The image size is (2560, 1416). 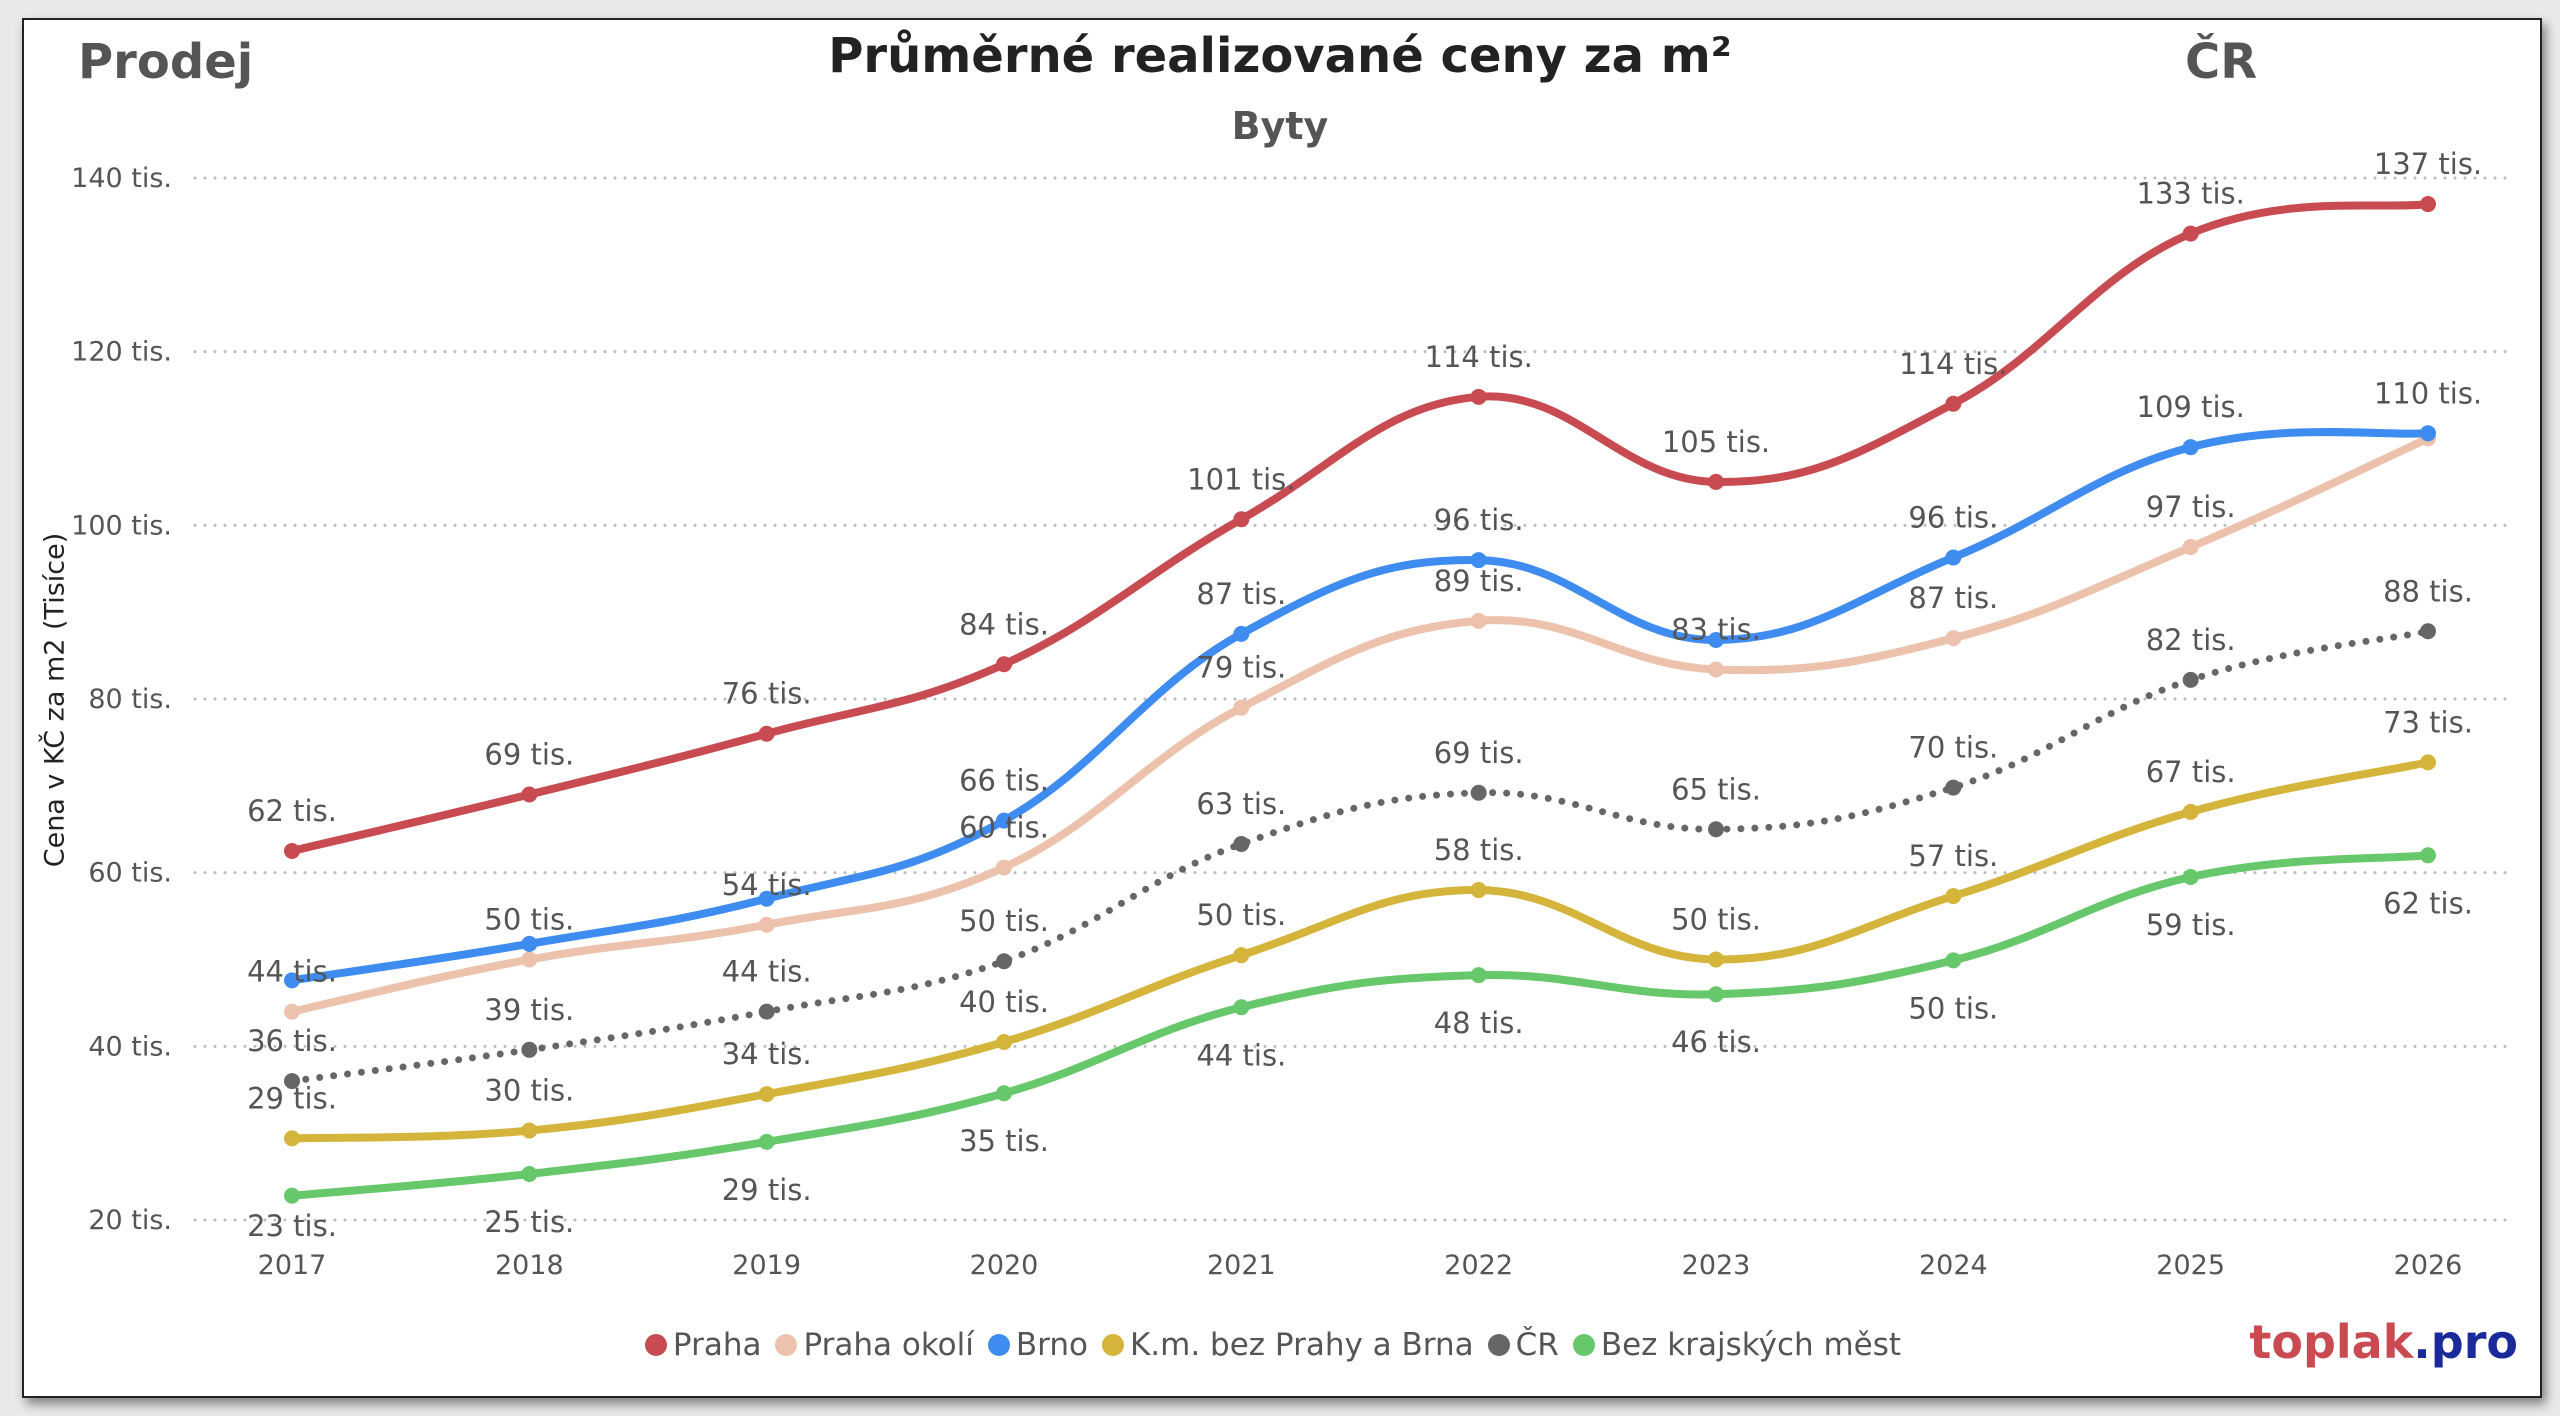 I want to click on data-label--r: 50 tis., so click(x=1004, y=921).